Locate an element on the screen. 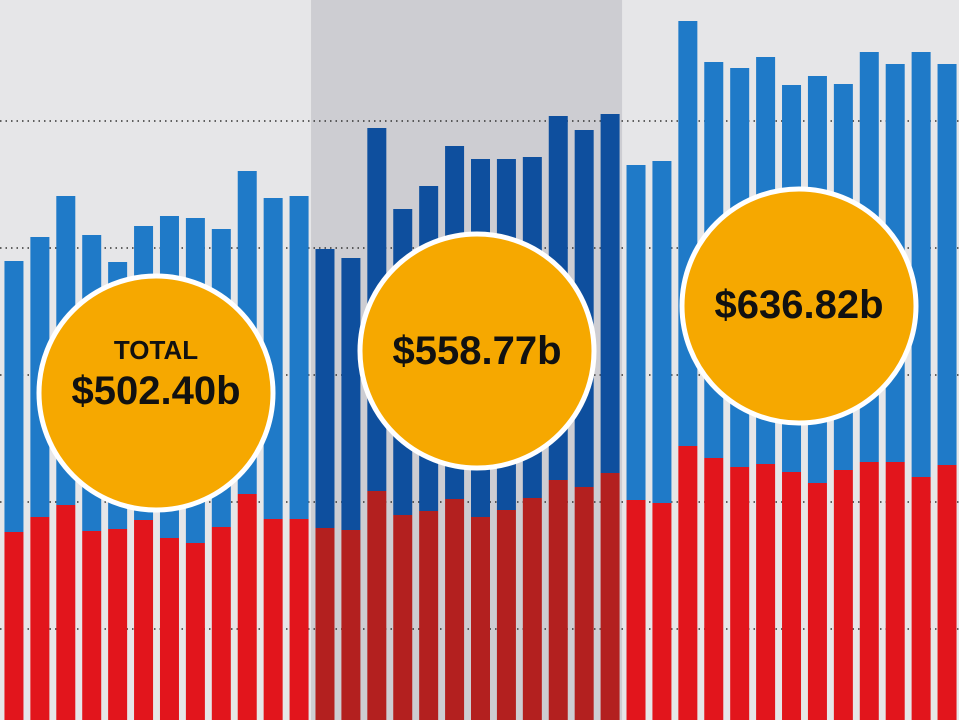  total-badge-period-1: TOTAL $502.40b is located at coordinates (156, 393).